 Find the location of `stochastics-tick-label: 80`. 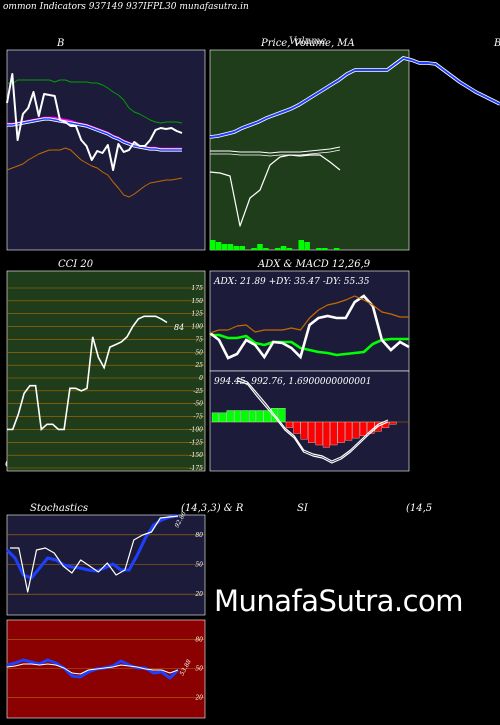

stochastics-tick-label: 80 is located at coordinates (199, 535).